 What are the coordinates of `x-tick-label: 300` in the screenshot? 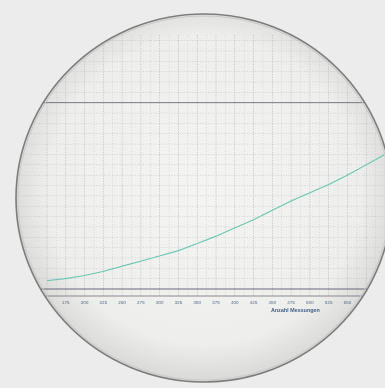 It's located at (160, 302).